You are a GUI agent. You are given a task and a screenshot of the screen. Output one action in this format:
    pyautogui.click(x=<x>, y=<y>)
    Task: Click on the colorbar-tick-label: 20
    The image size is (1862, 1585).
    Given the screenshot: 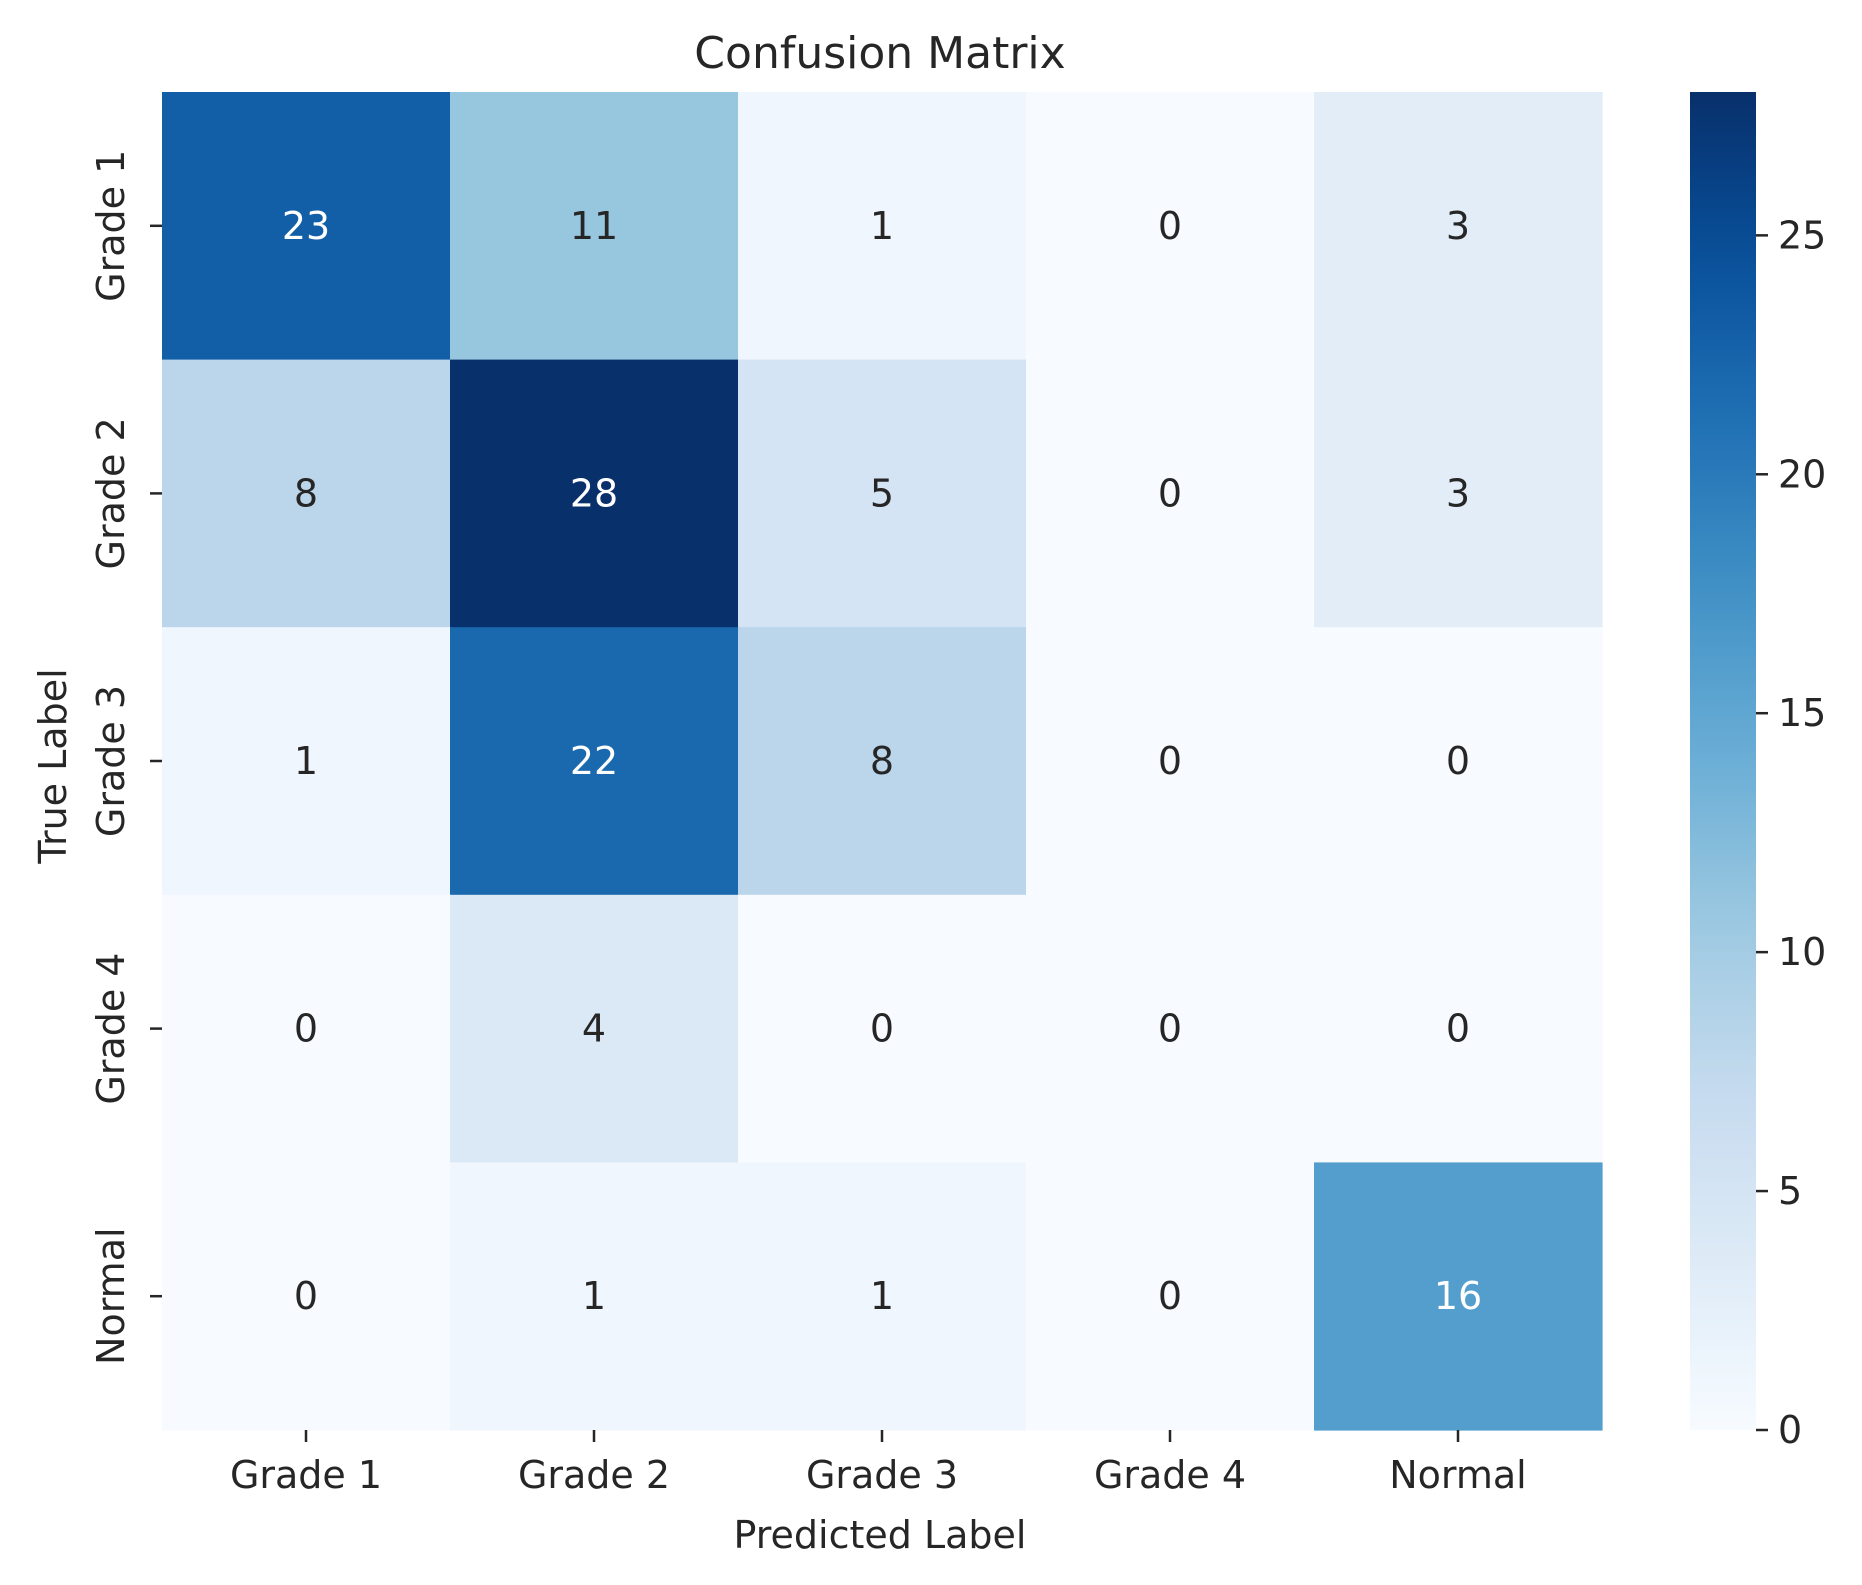 What is the action you would take?
    pyautogui.click(x=1802, y=474)
    